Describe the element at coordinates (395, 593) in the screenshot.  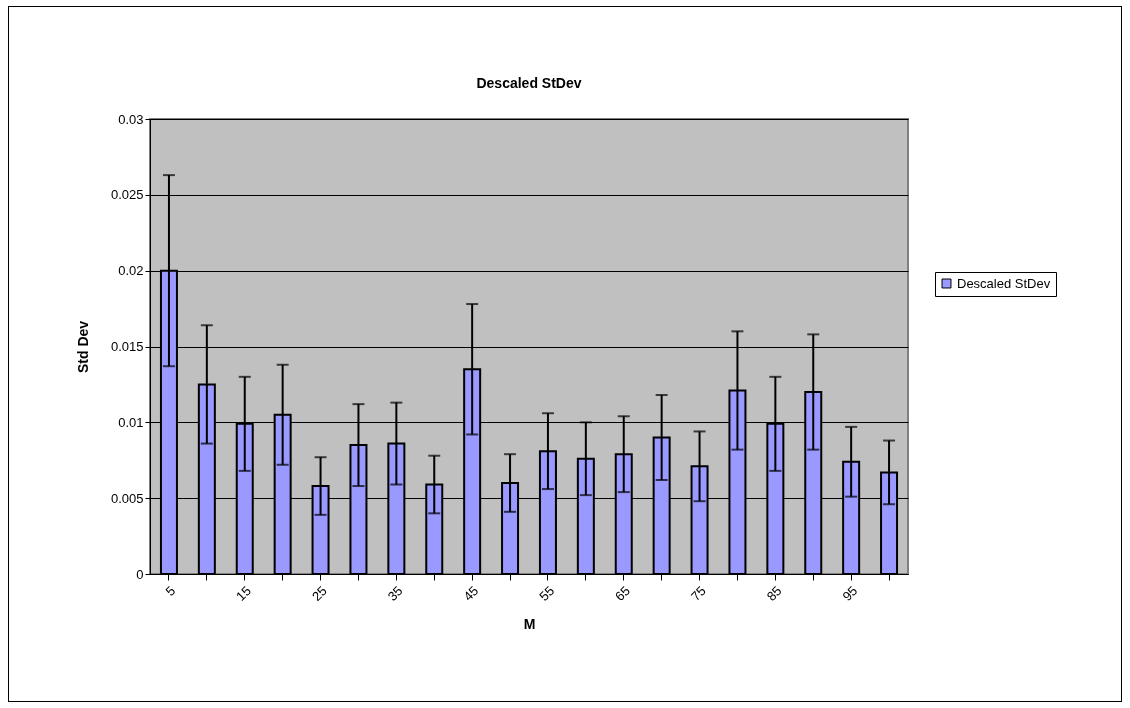
I see `x-tick-label: 35` at that location.